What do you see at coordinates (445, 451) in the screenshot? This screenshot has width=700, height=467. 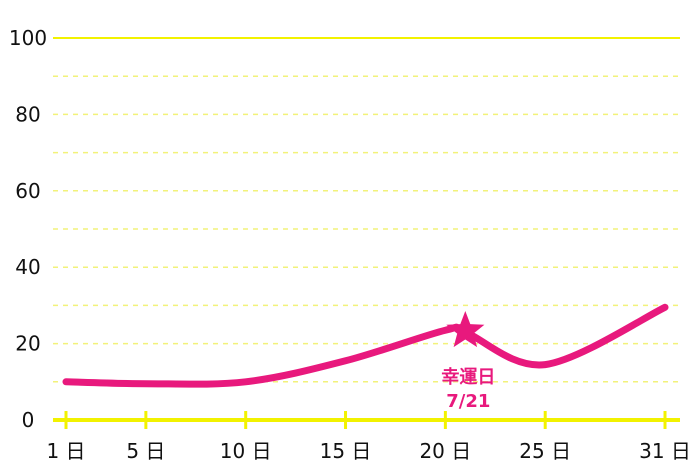 I see `x-tick-label: 20 日` at bounding box center [445, 451].